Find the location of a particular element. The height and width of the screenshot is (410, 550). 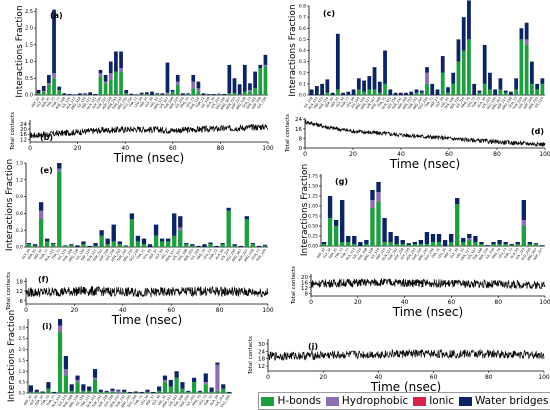

x-tick-label: TRP_115 is located at coordinates (86, 255).